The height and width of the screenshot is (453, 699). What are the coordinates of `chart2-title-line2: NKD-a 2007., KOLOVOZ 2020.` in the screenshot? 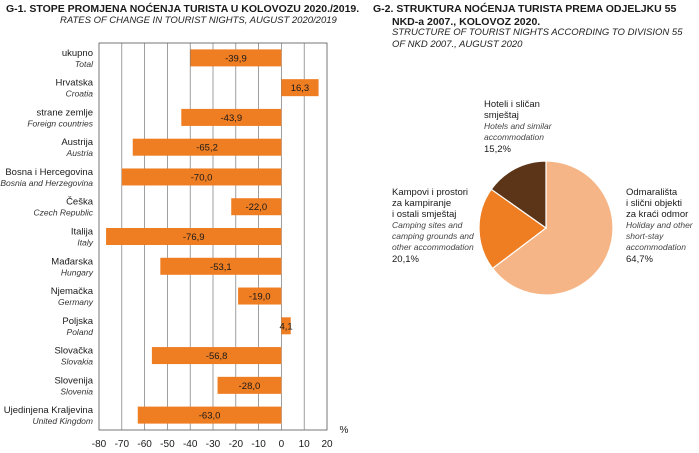 It's located at (466, 22).